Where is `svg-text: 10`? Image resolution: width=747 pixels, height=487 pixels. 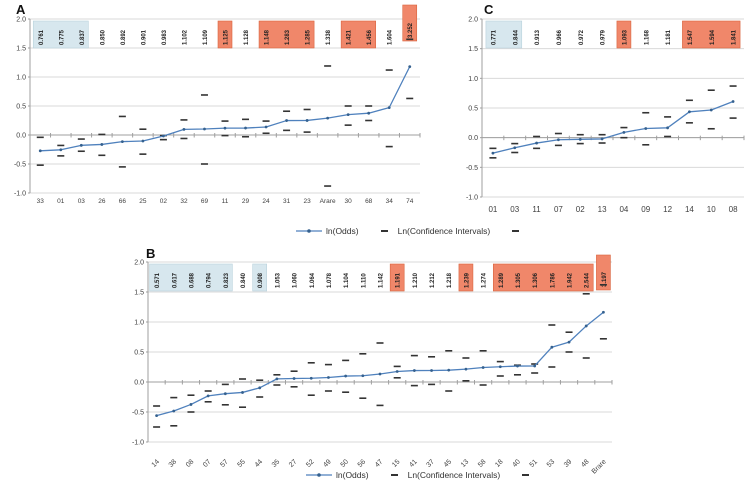
svg-text: 10 is located at coordinates (711, 209).